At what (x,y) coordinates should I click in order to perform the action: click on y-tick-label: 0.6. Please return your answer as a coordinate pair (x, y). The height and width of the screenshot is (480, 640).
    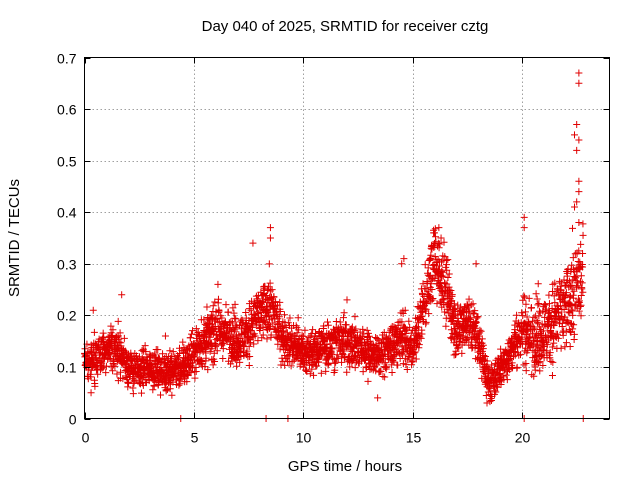
    Looking at the image, I should click on (67, 110).